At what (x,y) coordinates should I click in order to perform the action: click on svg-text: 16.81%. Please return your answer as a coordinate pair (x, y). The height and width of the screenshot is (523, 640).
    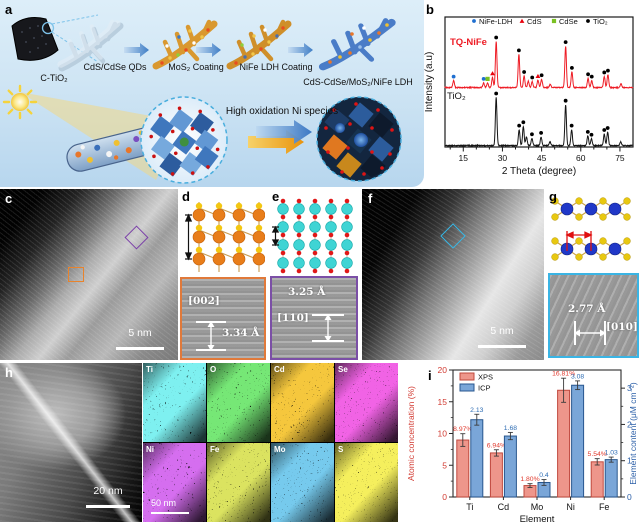
    Looking at the image, I should click on (563, 374).